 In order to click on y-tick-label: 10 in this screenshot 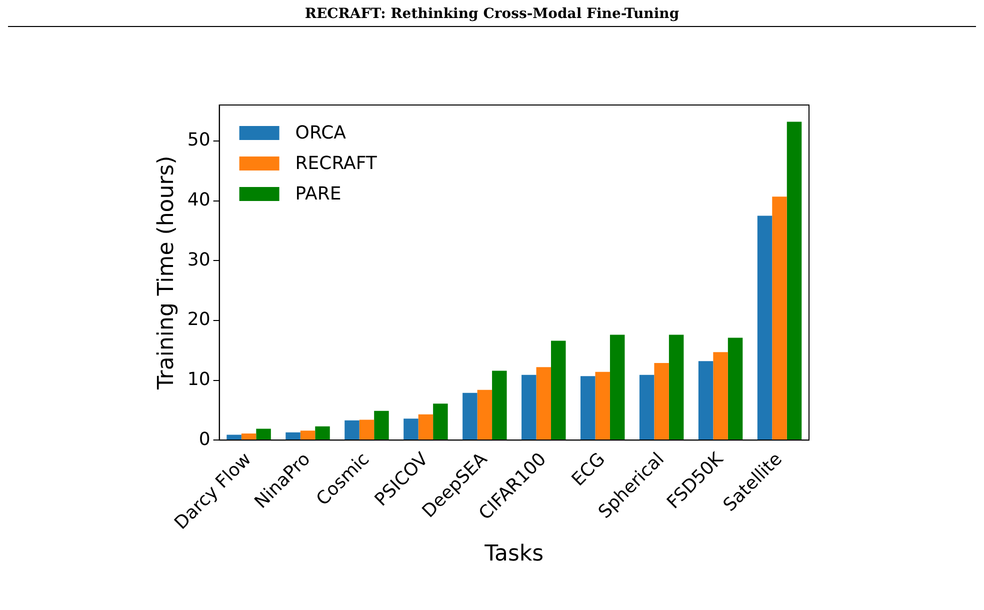, I will do `click(198, 379)`.